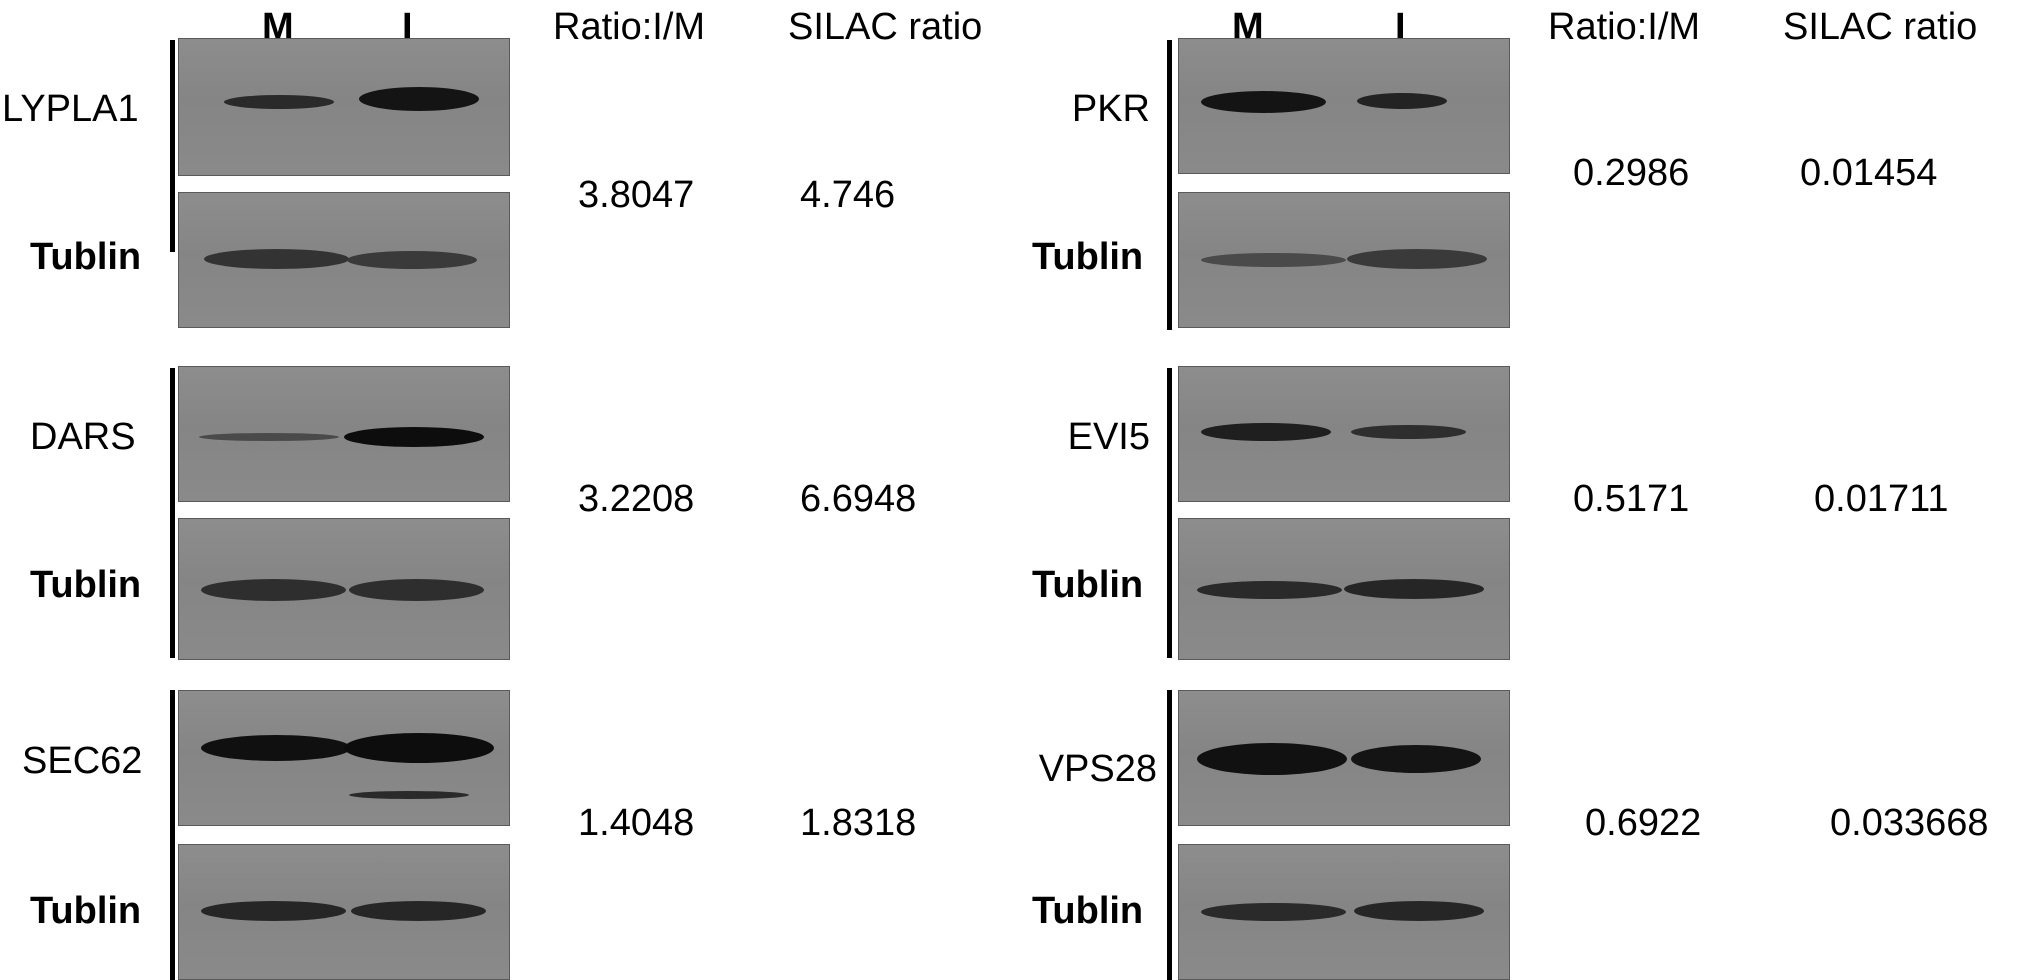  Describe the element at coordinates (1416, 759) in the screenshot. I see `band-vps28-i` at that location.